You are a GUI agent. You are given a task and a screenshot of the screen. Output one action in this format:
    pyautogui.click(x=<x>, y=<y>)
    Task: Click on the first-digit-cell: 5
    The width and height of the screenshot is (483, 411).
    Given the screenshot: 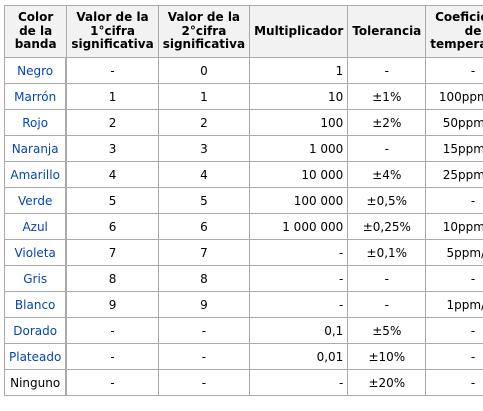 What is the action you would take?
    pyautogui.click(x=112, y=200)
    